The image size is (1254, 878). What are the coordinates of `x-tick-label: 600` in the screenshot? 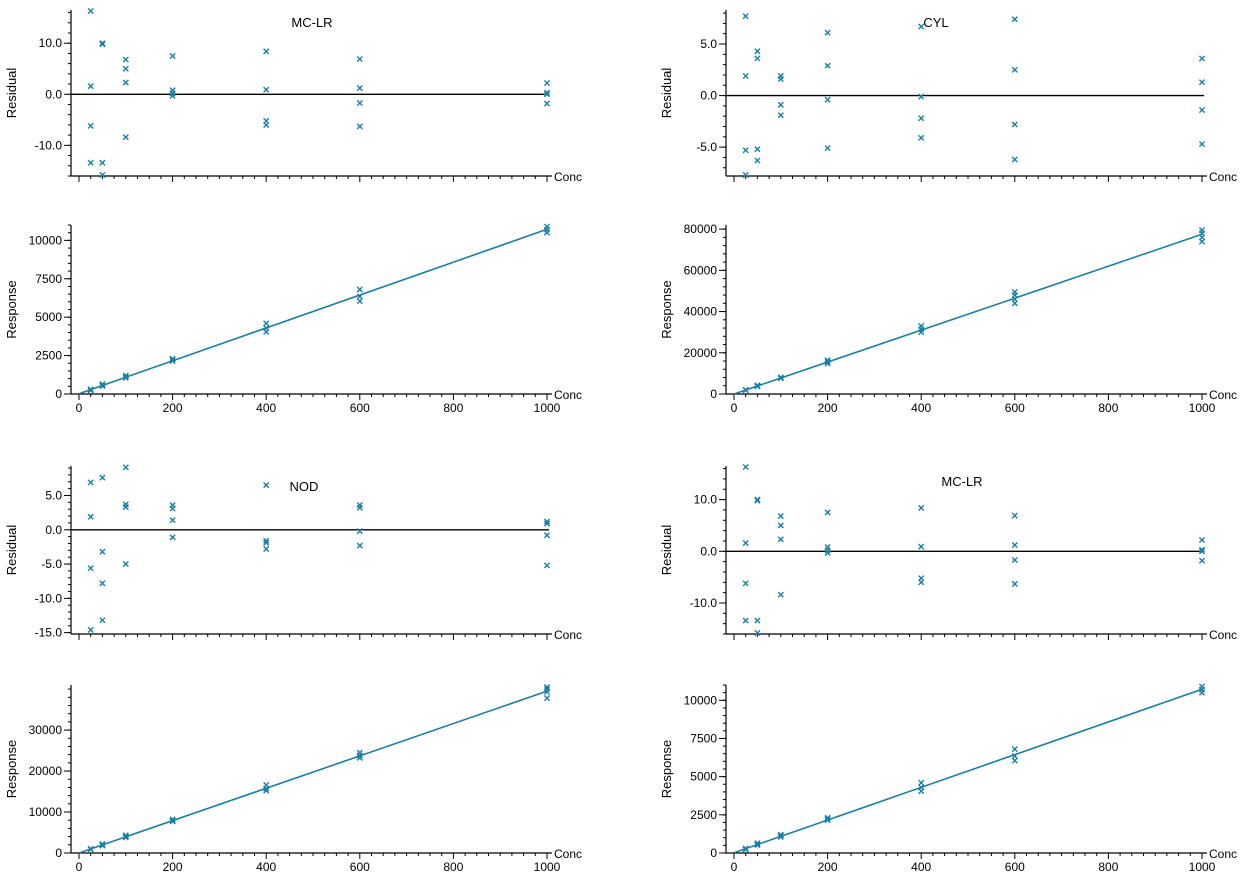 It's located at (1015, 867).